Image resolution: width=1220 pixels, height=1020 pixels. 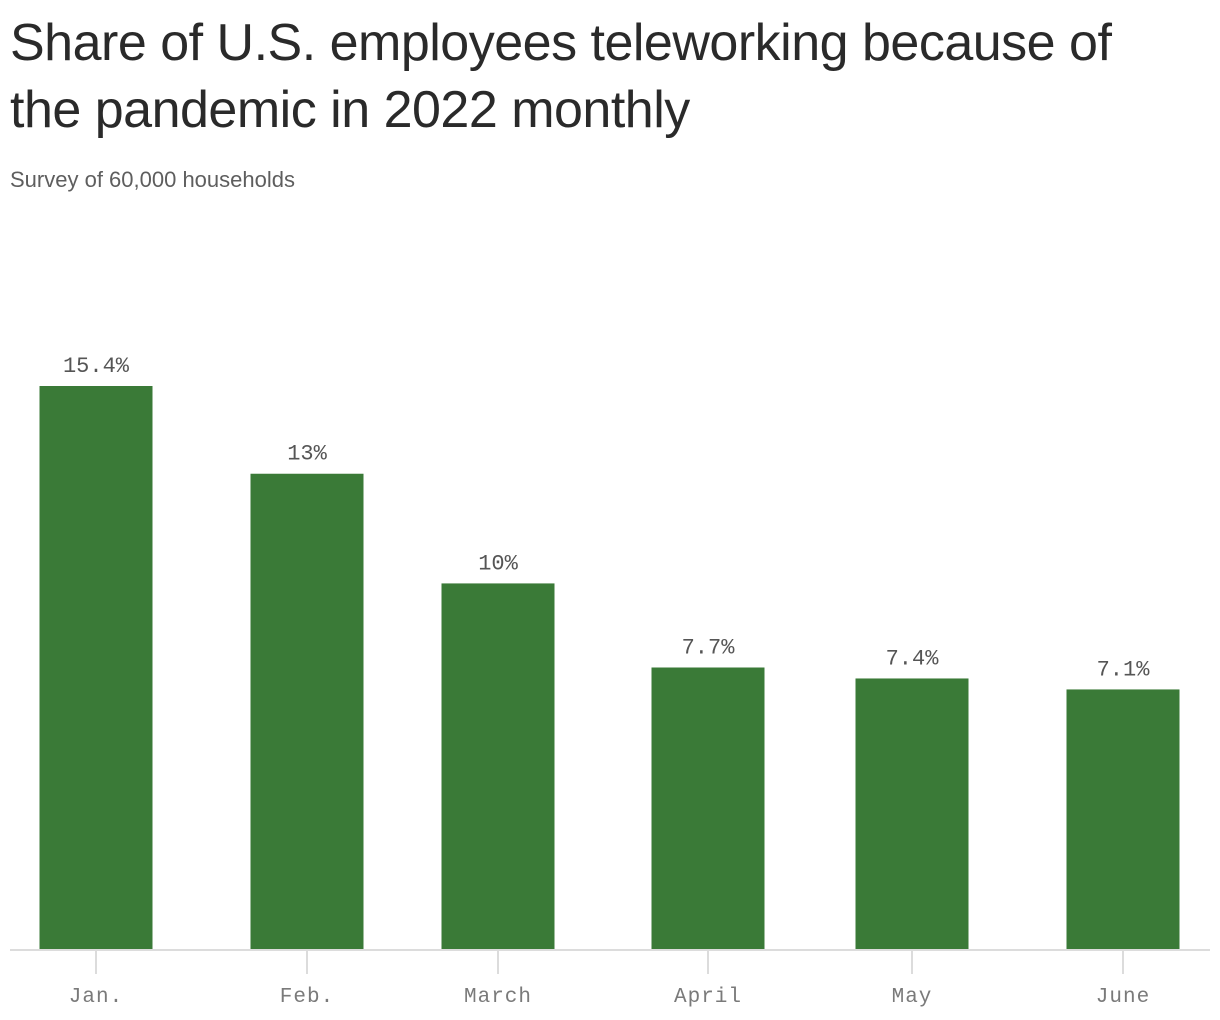 What do you see at coordinates (708, 997) in the screenshot?
I see `x-tick-label: April` at bounding box center [708, 997].